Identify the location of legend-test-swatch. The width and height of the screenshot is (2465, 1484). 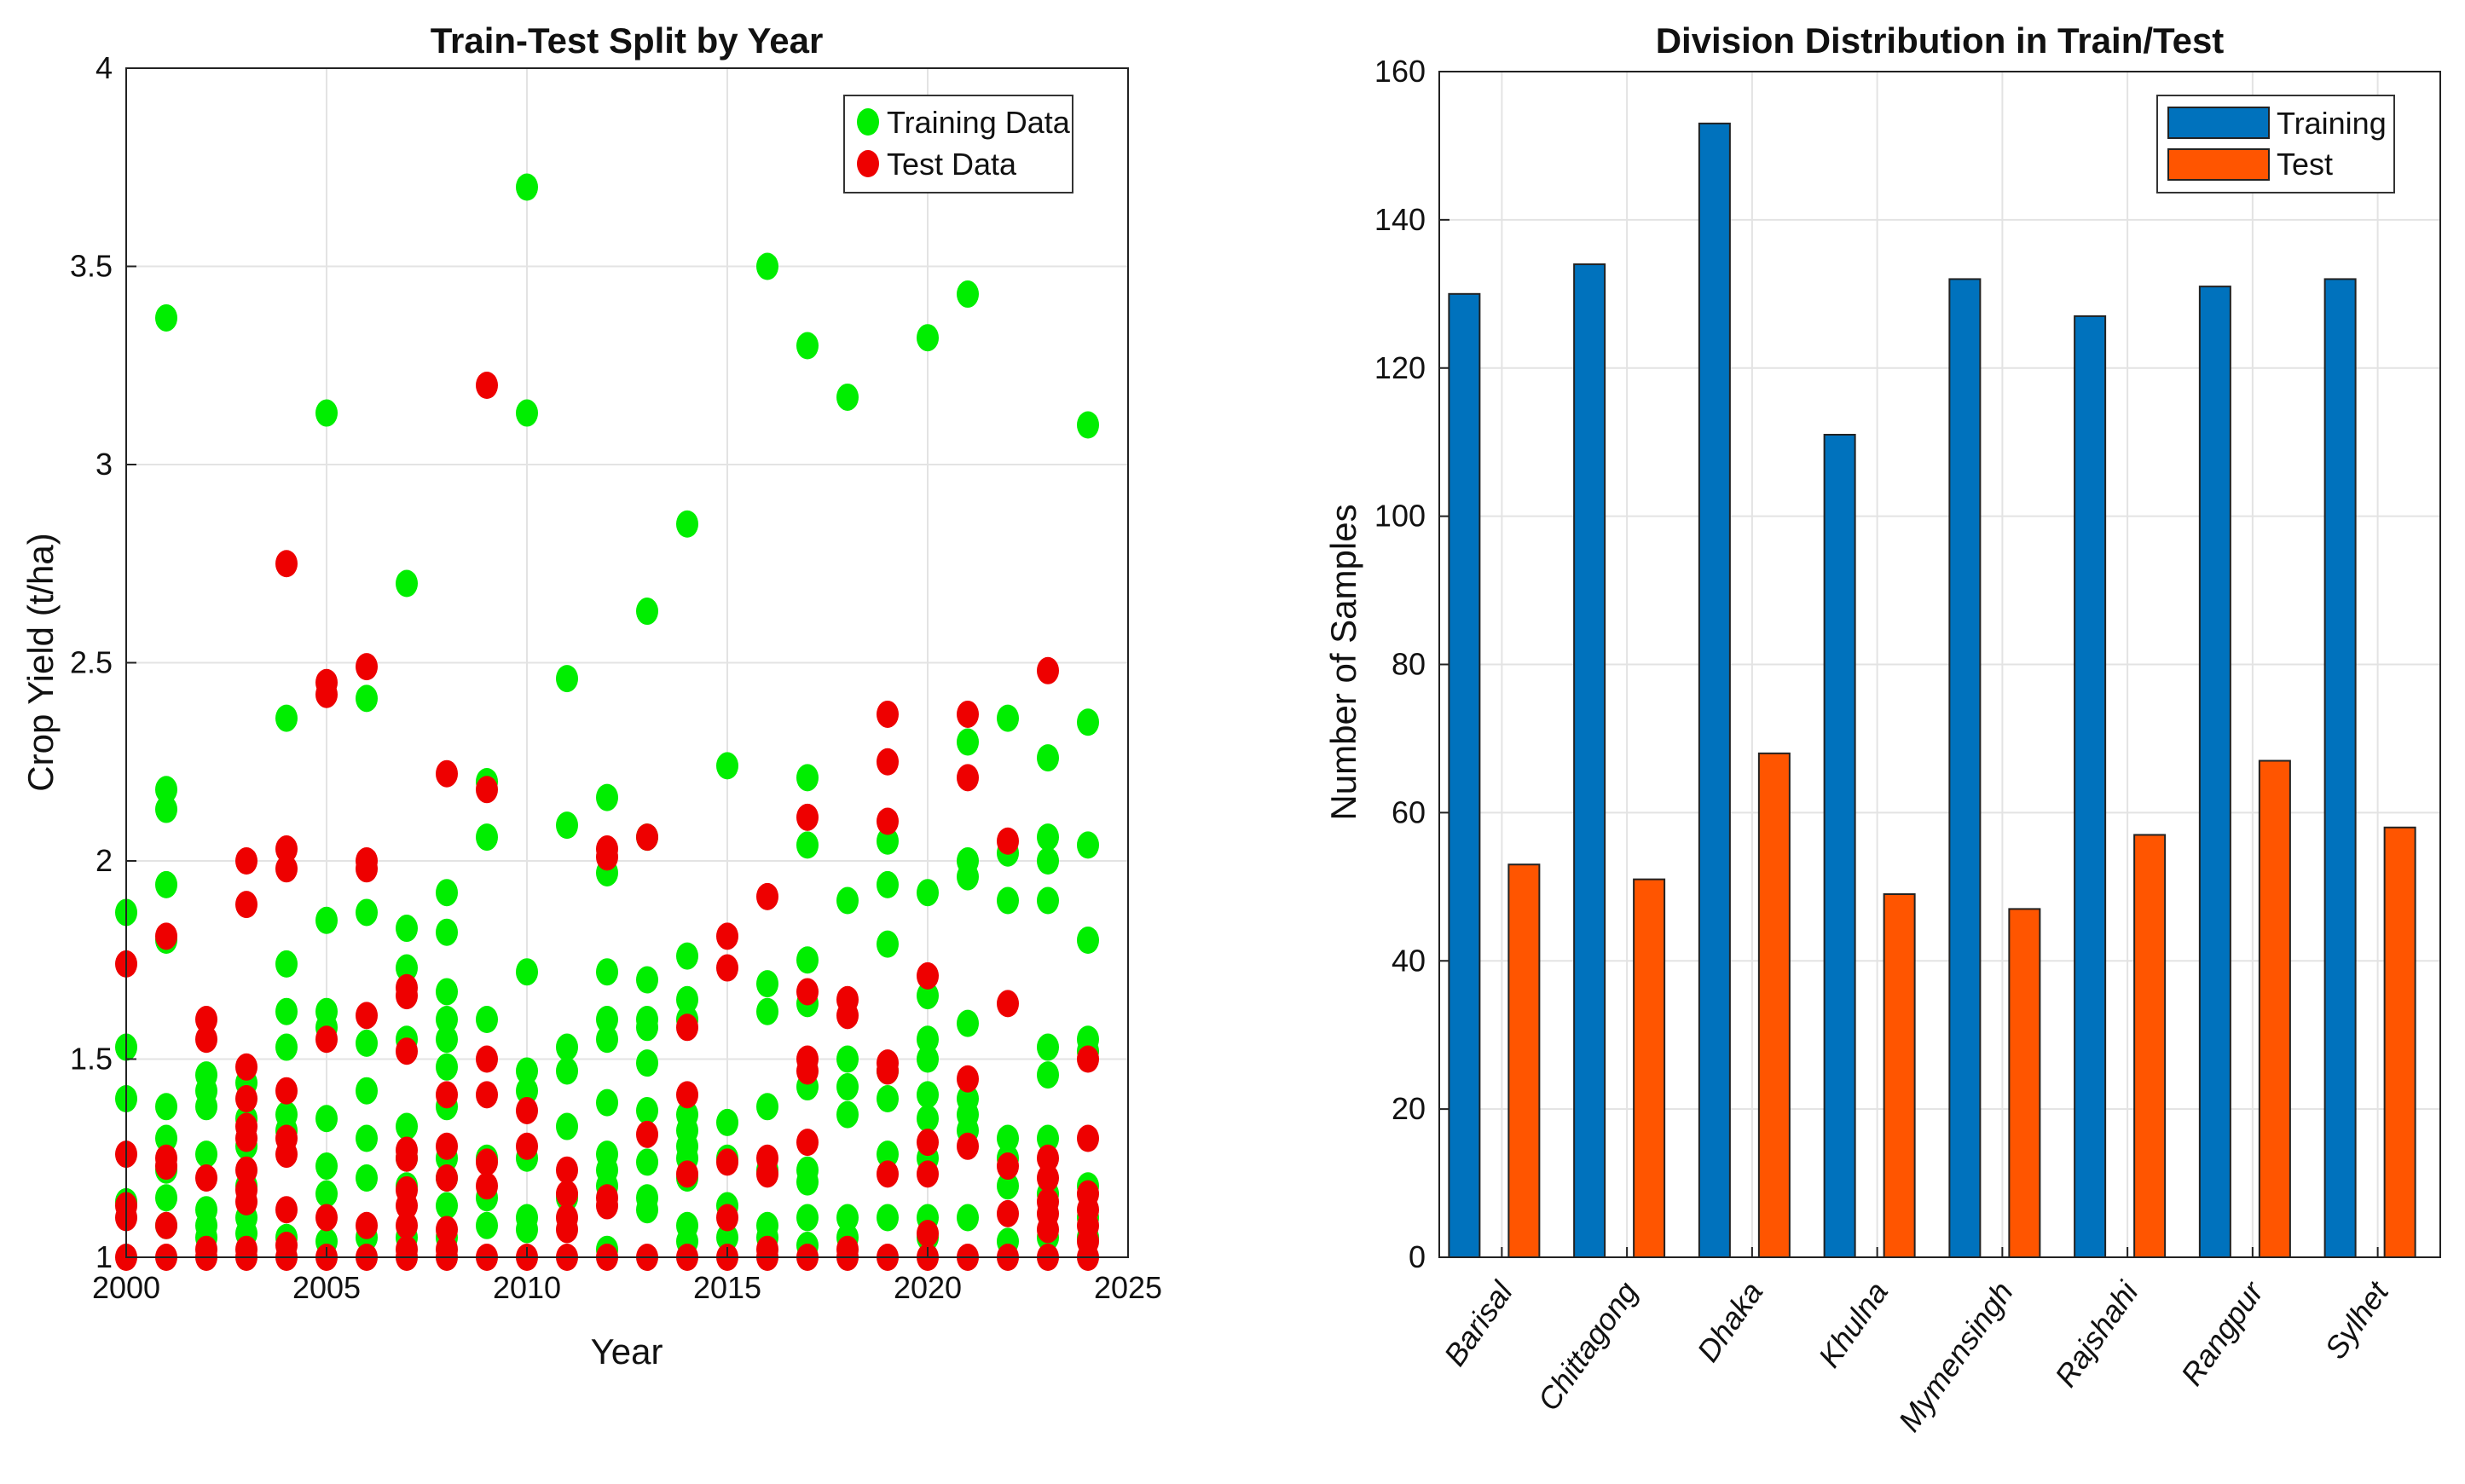
(2218, 164).